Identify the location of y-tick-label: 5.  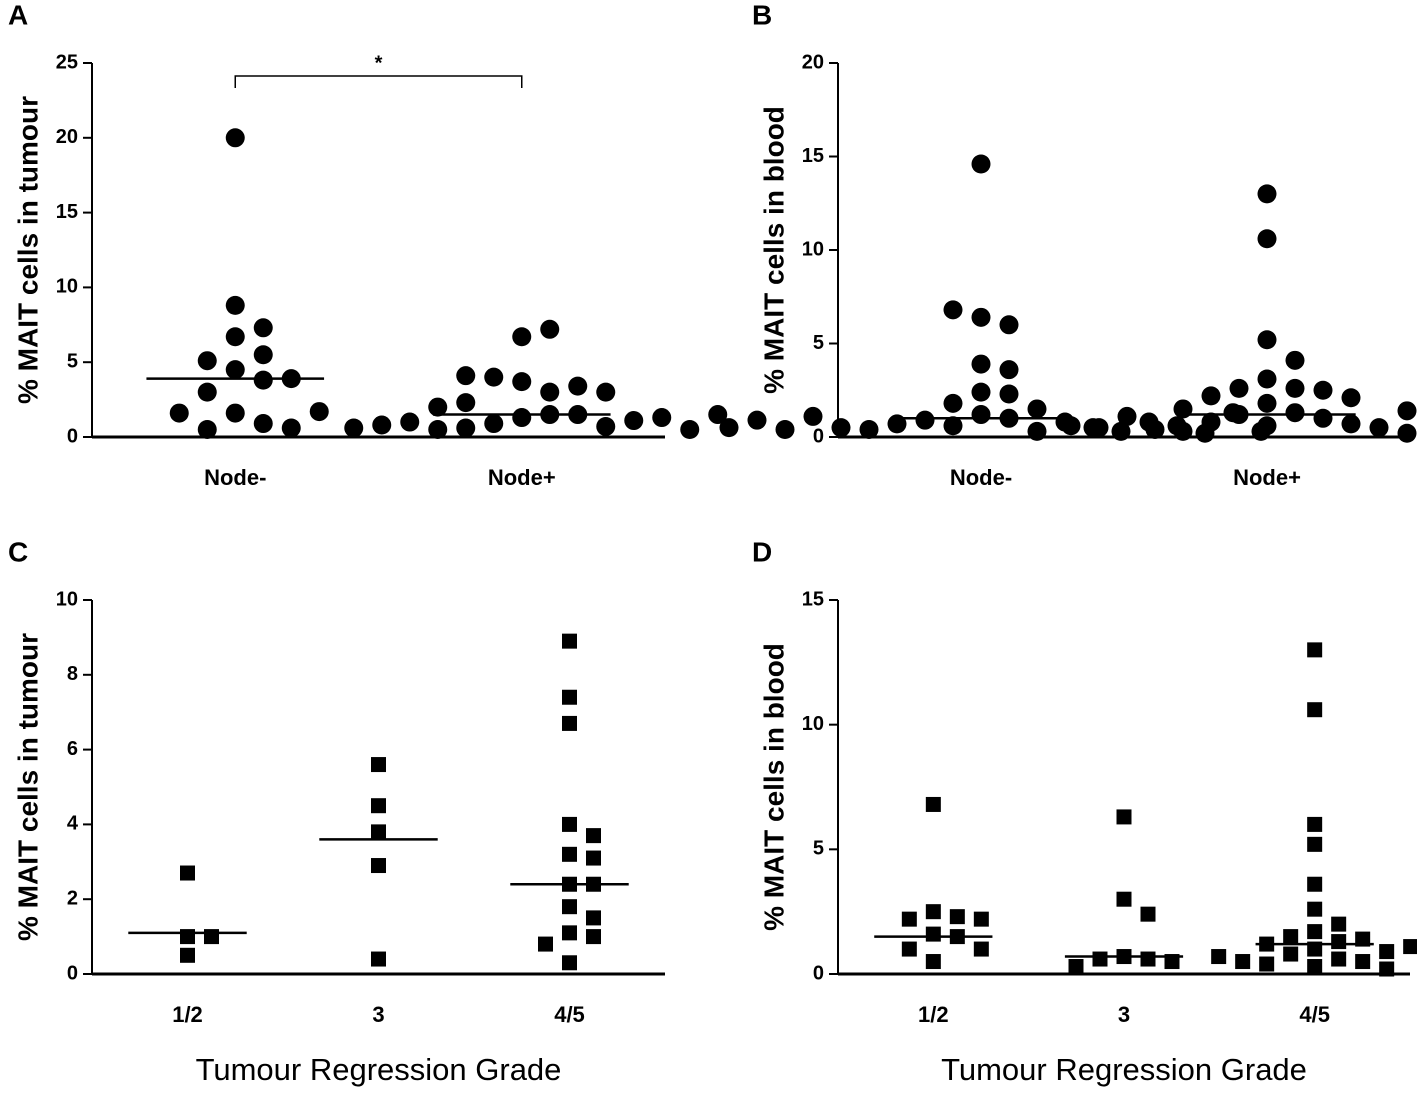
(72, 361).